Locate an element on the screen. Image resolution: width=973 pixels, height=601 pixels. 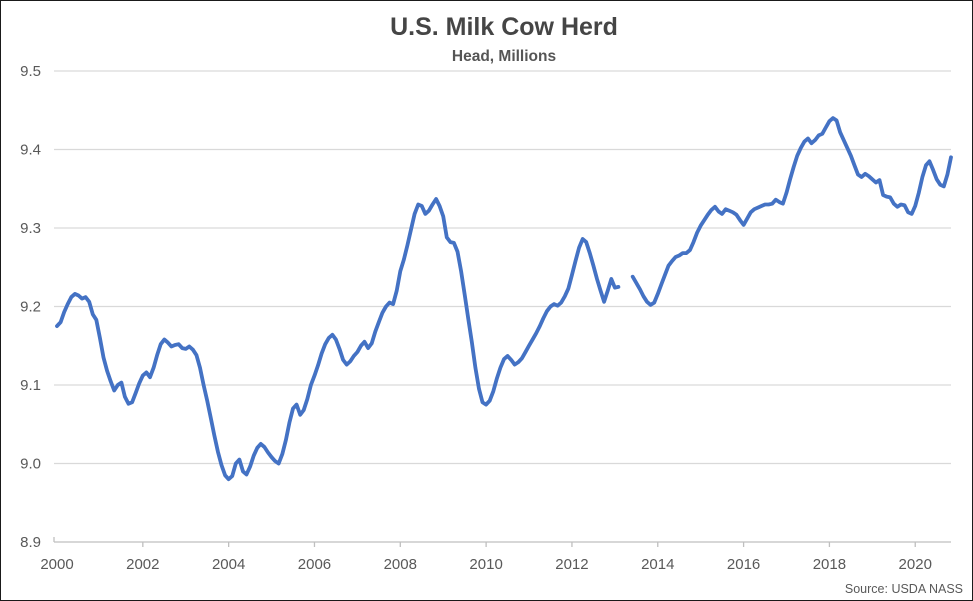
chart-title: U.S. Milk Cow Herd is located at coordinates (504, 27).